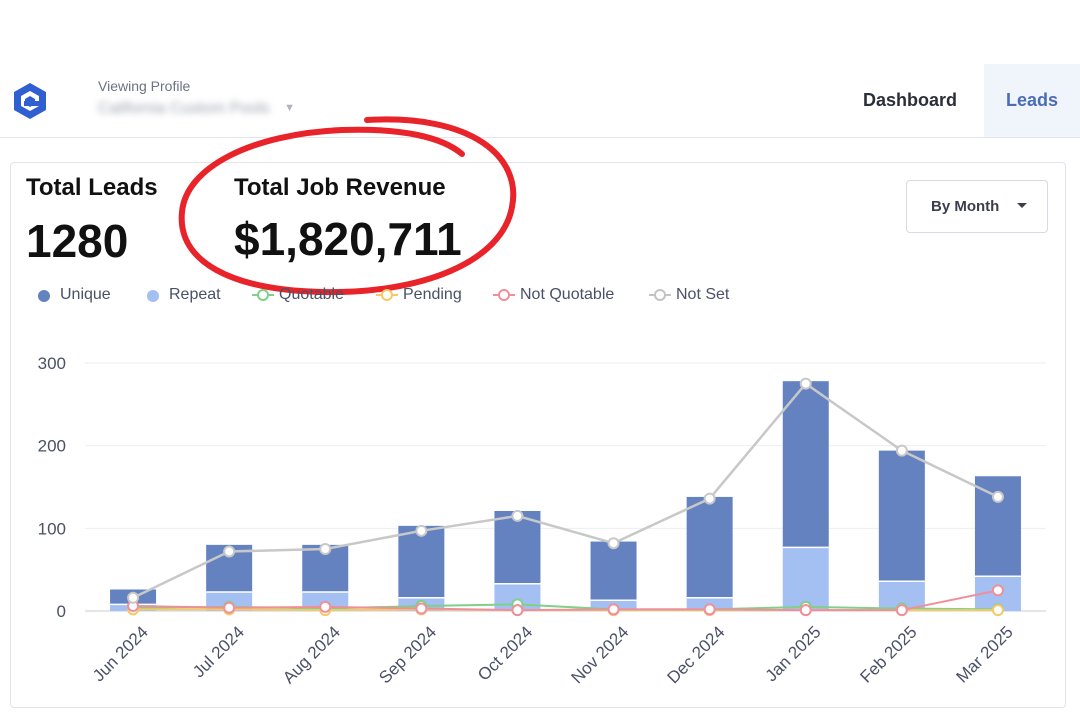 This screenshot has width=1080, height=720. I want to click on x-tick-label: Feb 2025, so click(888, 654).